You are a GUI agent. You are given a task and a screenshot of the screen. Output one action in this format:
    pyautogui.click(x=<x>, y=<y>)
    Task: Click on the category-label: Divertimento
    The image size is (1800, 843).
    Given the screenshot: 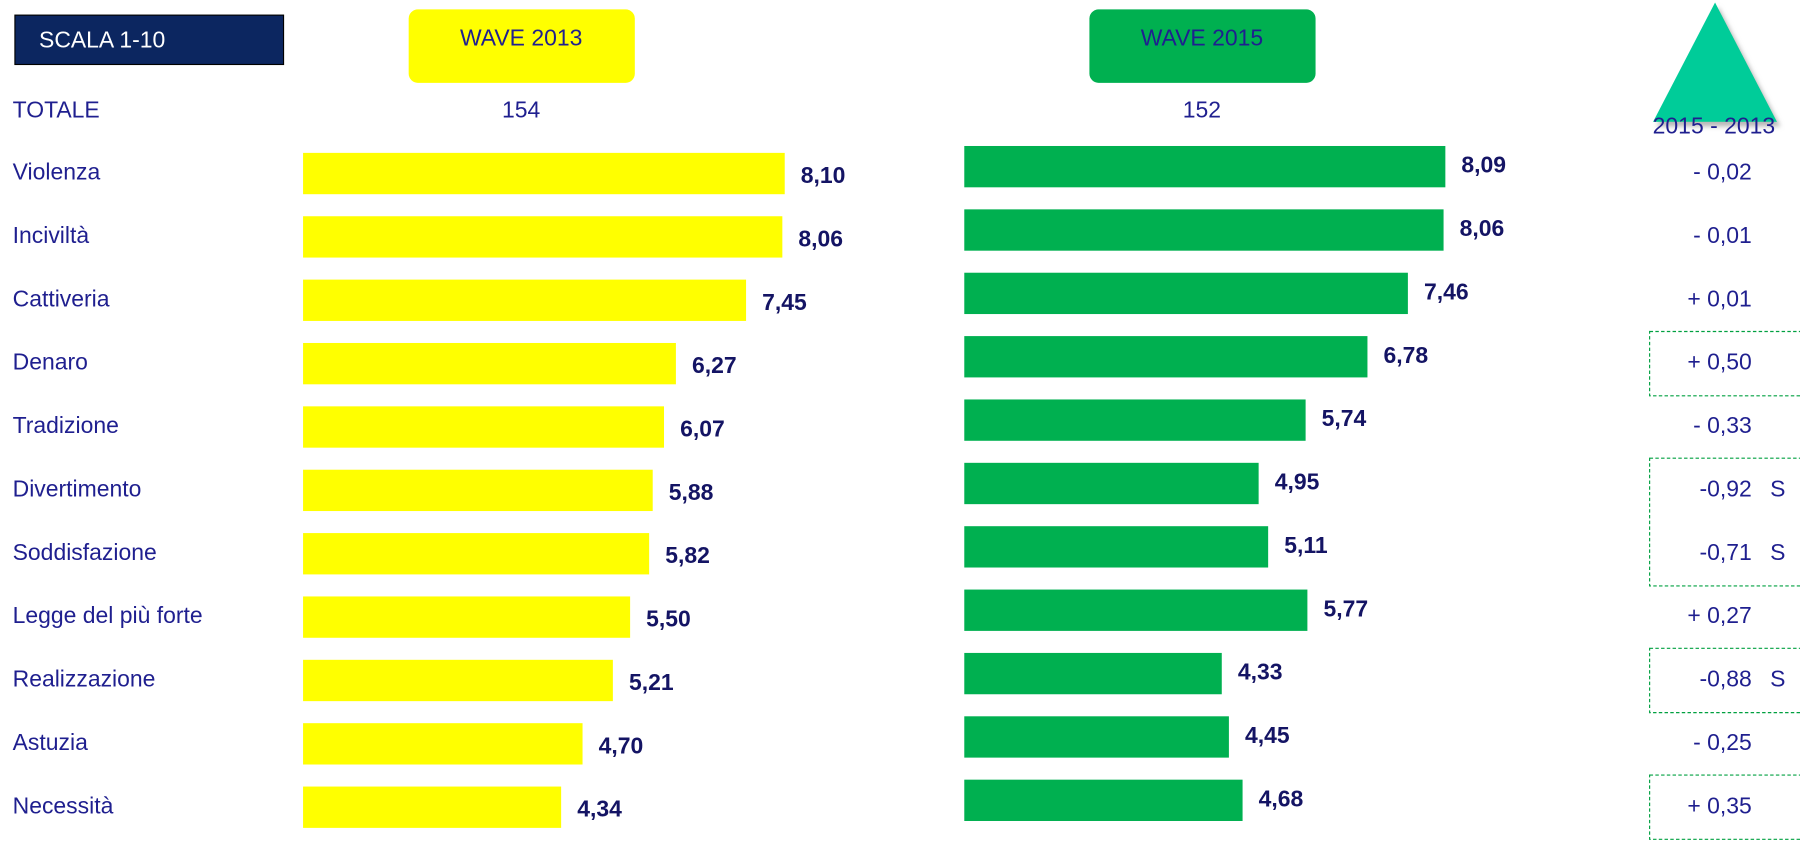 What is the action you would take?
    pyautogui.click(x=77, y=488)
    